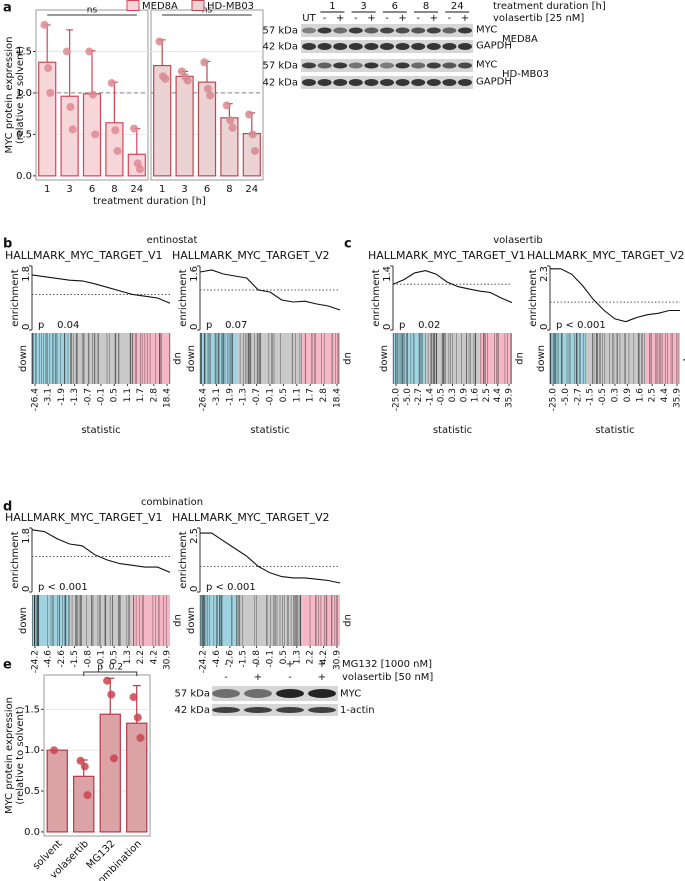 This screenshot has height=881, width=685. I want to click on p-value: p 0.02, so click(419, 325).